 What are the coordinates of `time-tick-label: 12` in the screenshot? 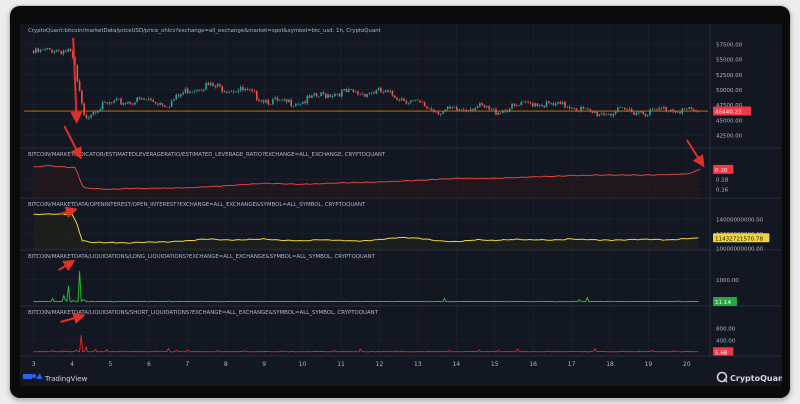 It's located at (380, 364).